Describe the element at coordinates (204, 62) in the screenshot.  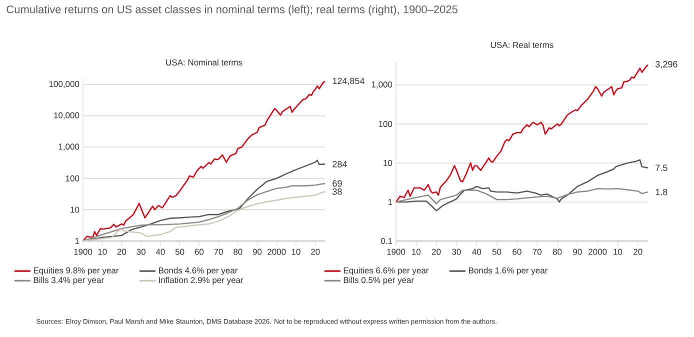
I see `chart-title: USA: Nominal terms` at that location.